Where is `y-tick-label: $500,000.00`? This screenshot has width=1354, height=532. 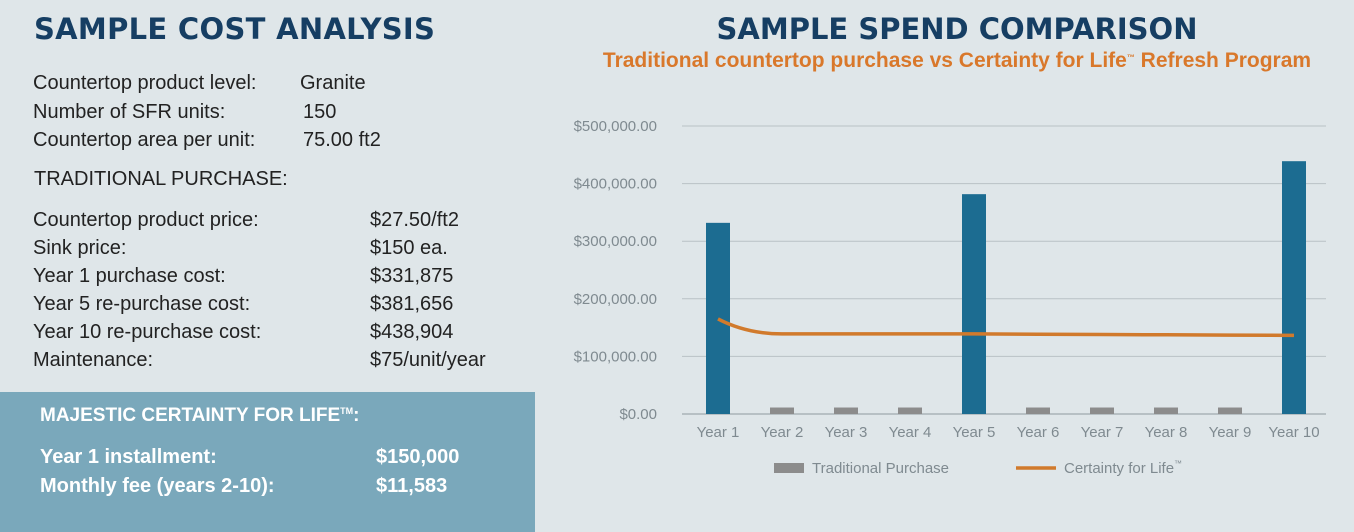
y-tick-label: $500,000.00 is located at coordinates (615, 126).